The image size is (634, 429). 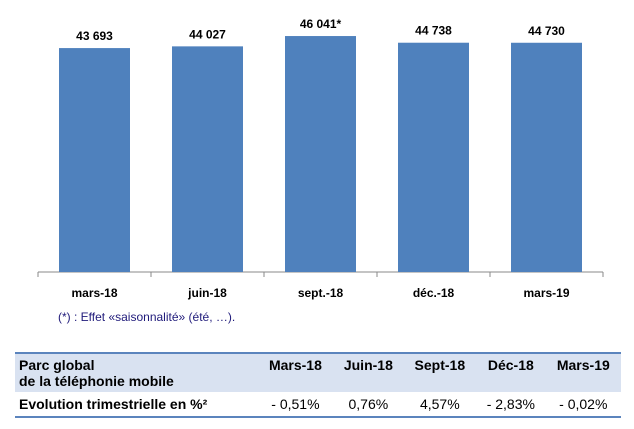 What do you see at coordinates (147, 317) in the screenshot?
I see `footnote: (*) : Effet «saisonnalité» (été, …).` at bounding box center [147, 317].